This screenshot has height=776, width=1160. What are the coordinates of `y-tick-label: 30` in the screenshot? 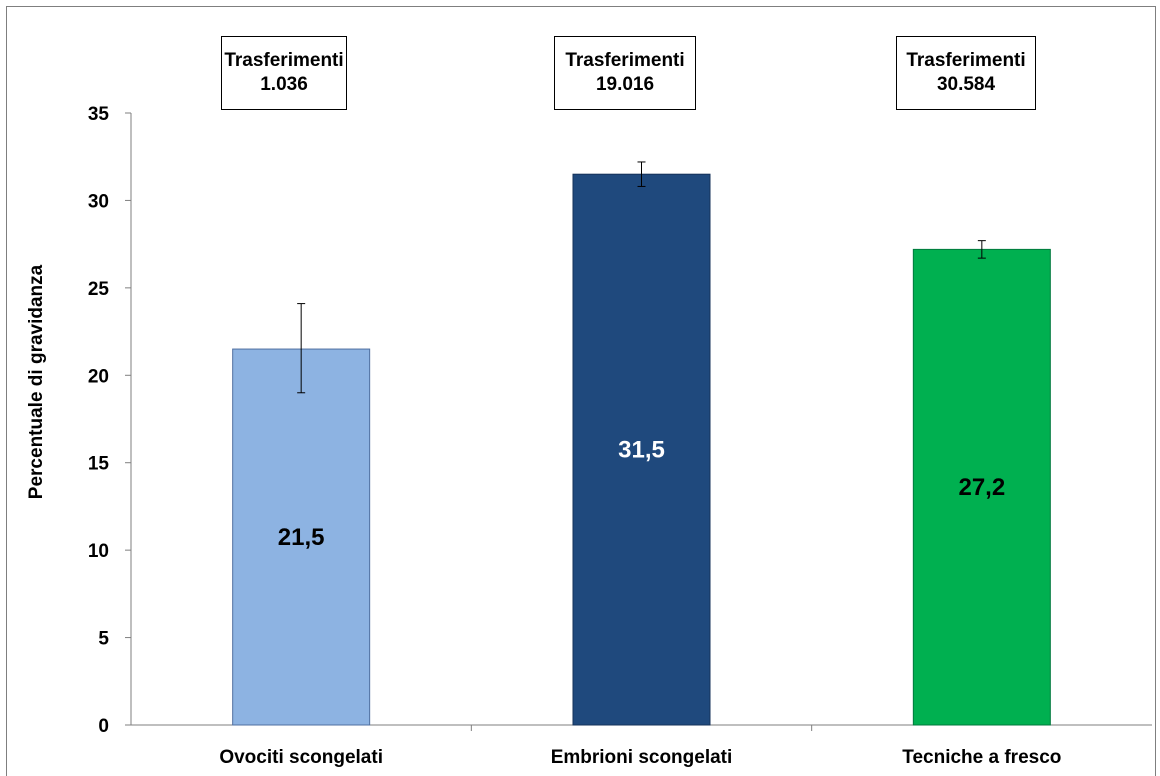 It's located at (98, 201).